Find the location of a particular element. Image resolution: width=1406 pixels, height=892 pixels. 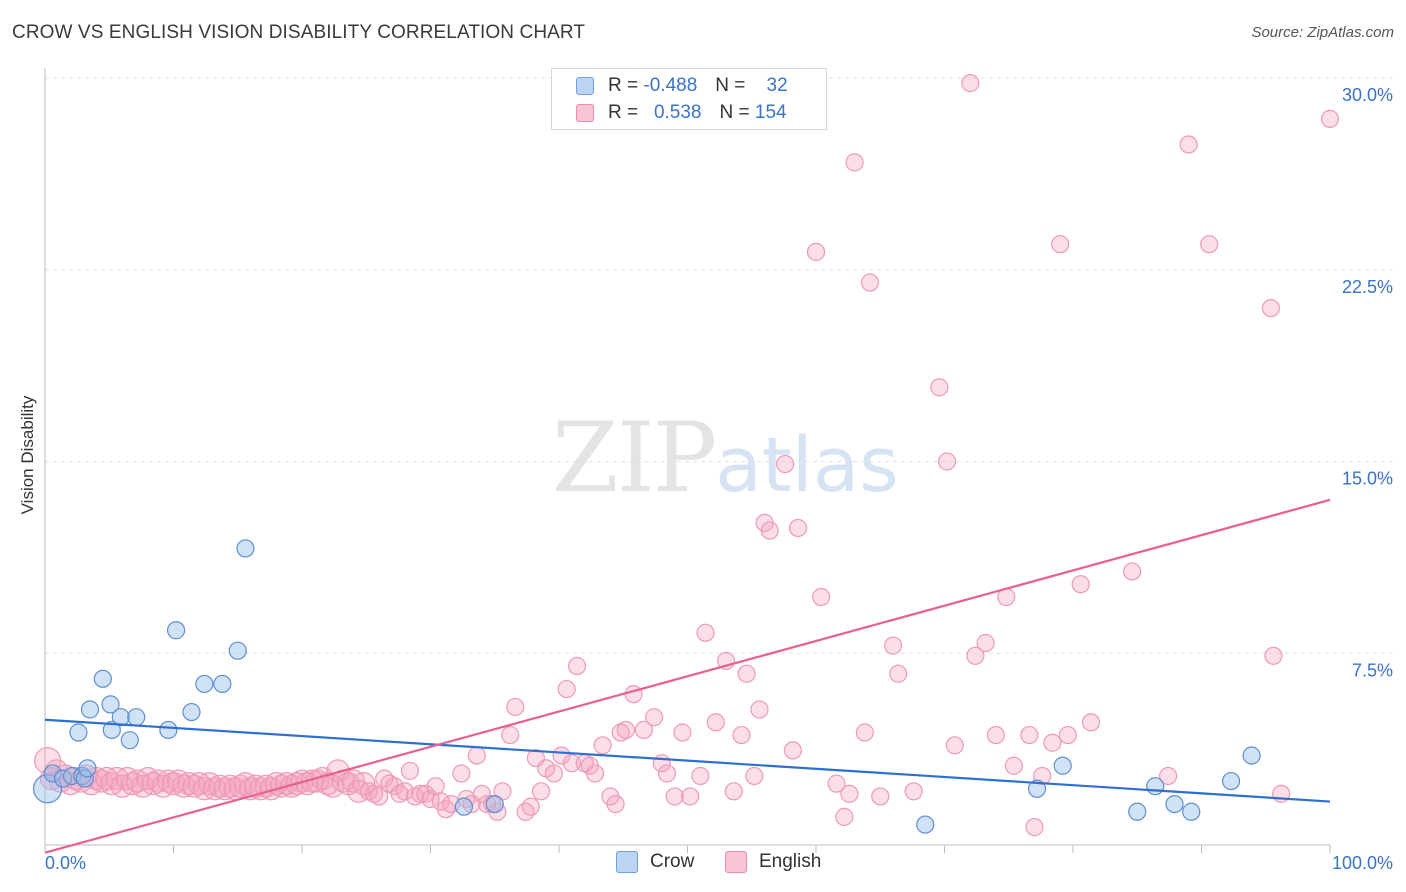

x-tick-label: 100.0% is located at coordinates (1362, 863).